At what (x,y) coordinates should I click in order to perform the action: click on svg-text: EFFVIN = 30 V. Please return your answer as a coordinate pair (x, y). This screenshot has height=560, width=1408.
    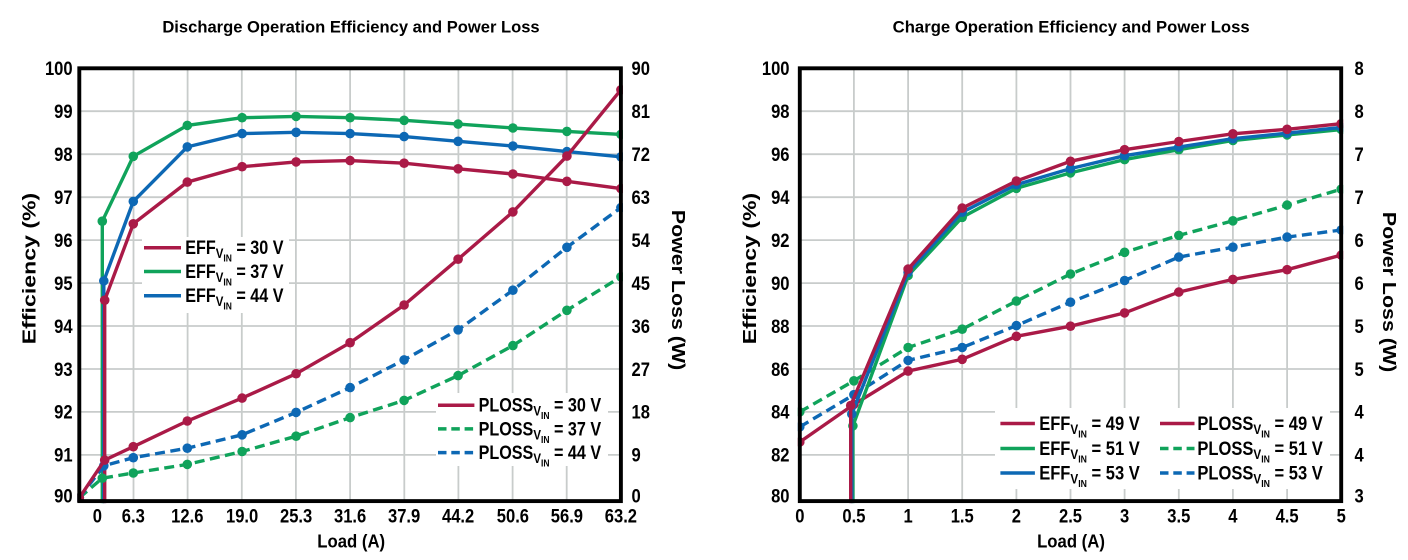
    Looking at the image, I should click on (234, 250).